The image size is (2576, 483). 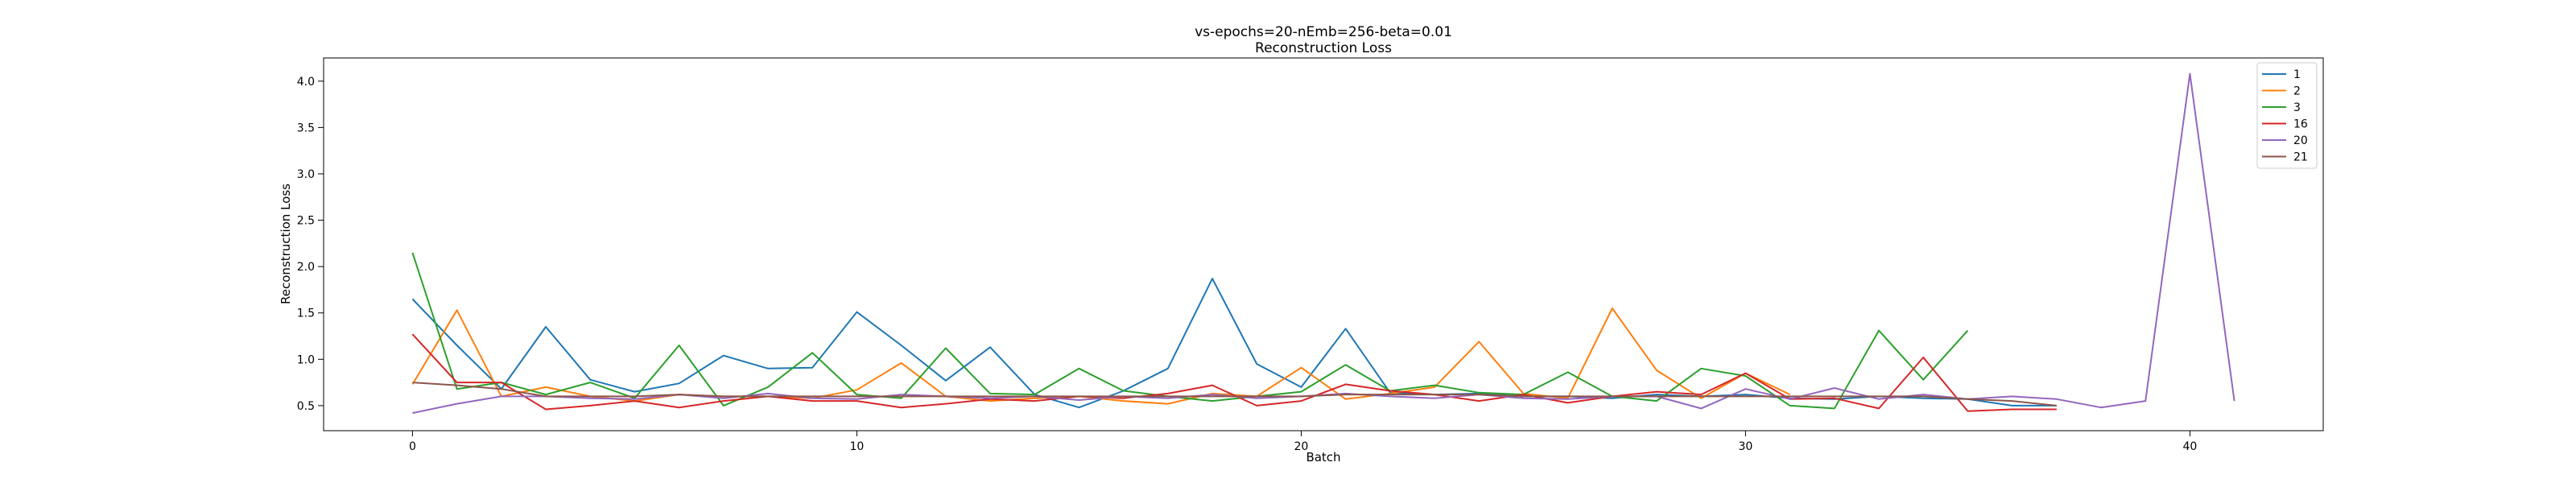 I want to click on y-axis-label: Reconstruction Loss, so click(x=286, y=244).